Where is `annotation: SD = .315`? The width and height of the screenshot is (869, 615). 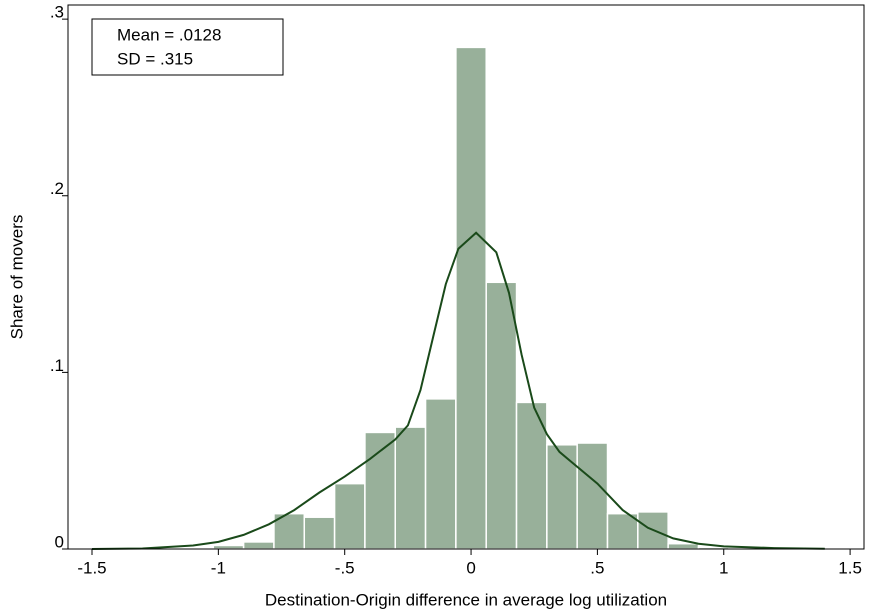 annotation: SD = .315 is located at coordinates (155, 58).